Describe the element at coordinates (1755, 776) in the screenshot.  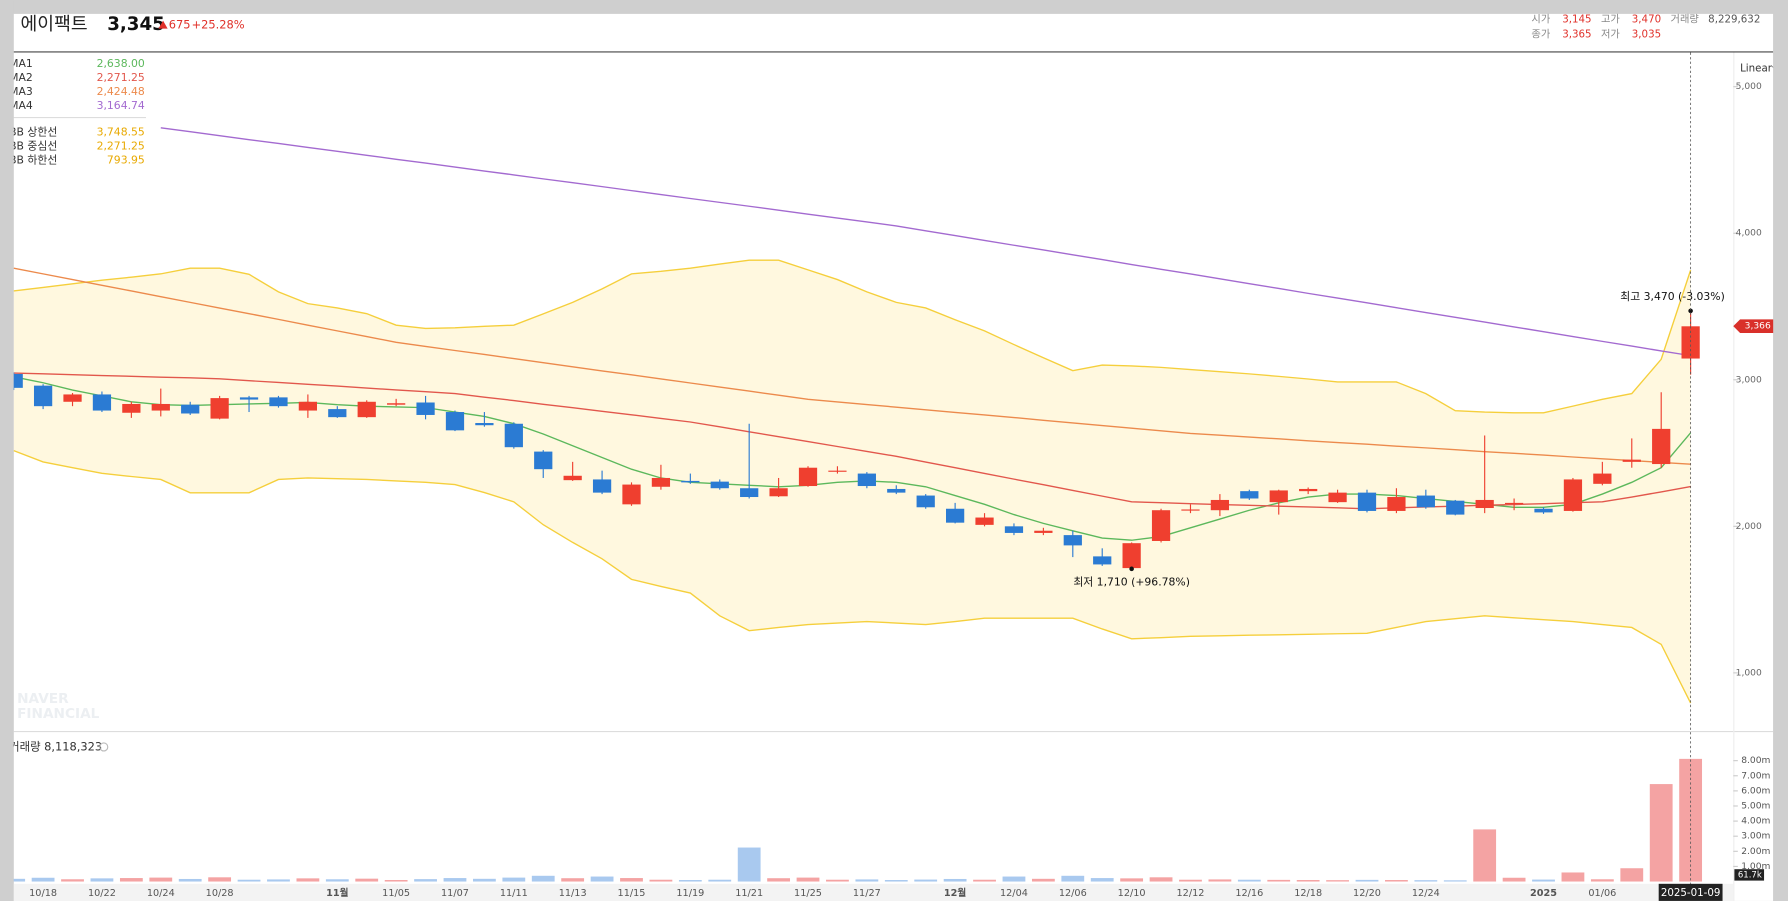
I see `volume-tick-label: 7.00m` at that location.